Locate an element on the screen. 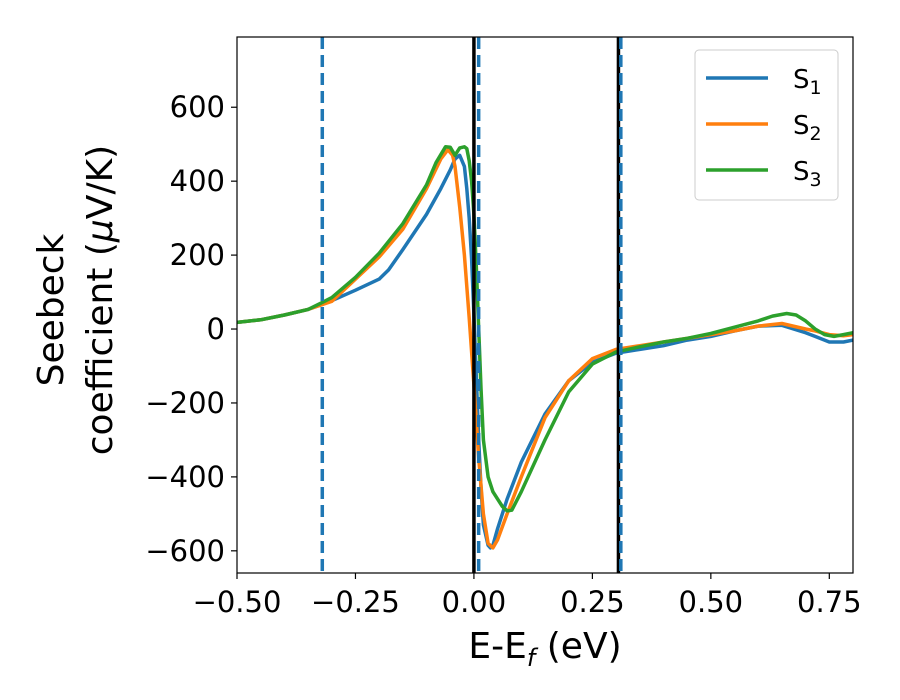  x-tick-label: 0.25 is located at coordinates (592, 602).